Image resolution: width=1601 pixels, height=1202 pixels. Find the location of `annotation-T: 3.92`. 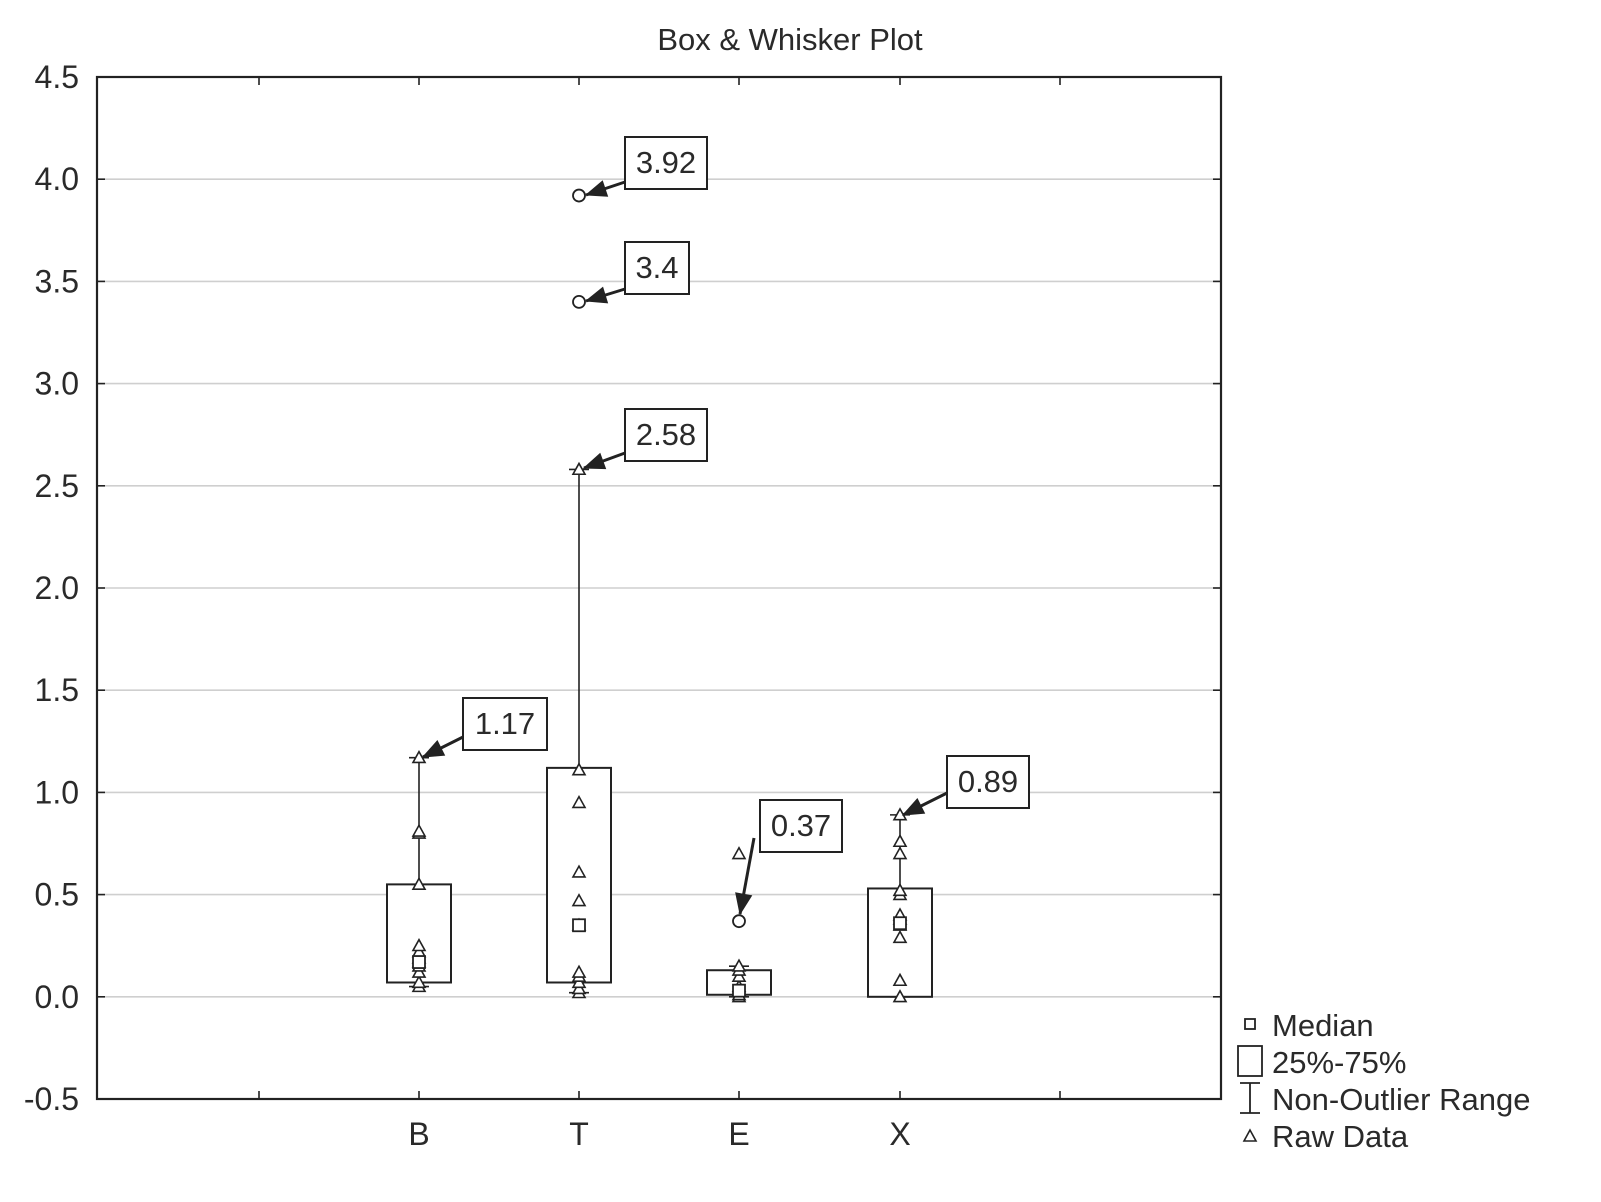

annotation-T: 3.92 is located at coordinates (646, 166).